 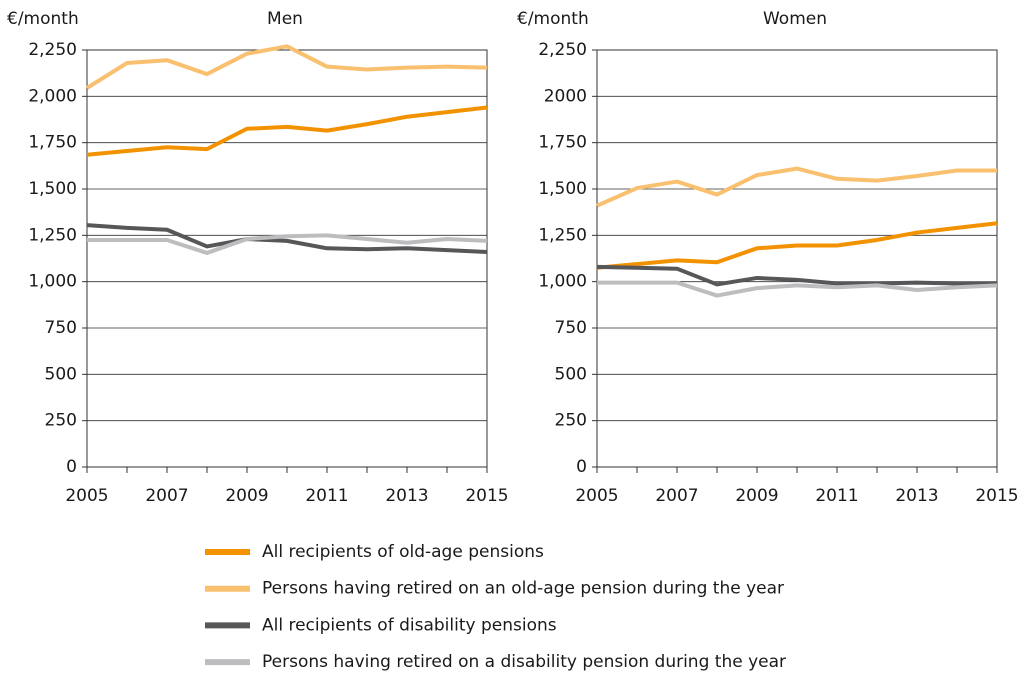 What do you see at coordinates (565, 96) in the screenshot?
I see `y-tick-label: 2000` at bounding box center [565, 96].